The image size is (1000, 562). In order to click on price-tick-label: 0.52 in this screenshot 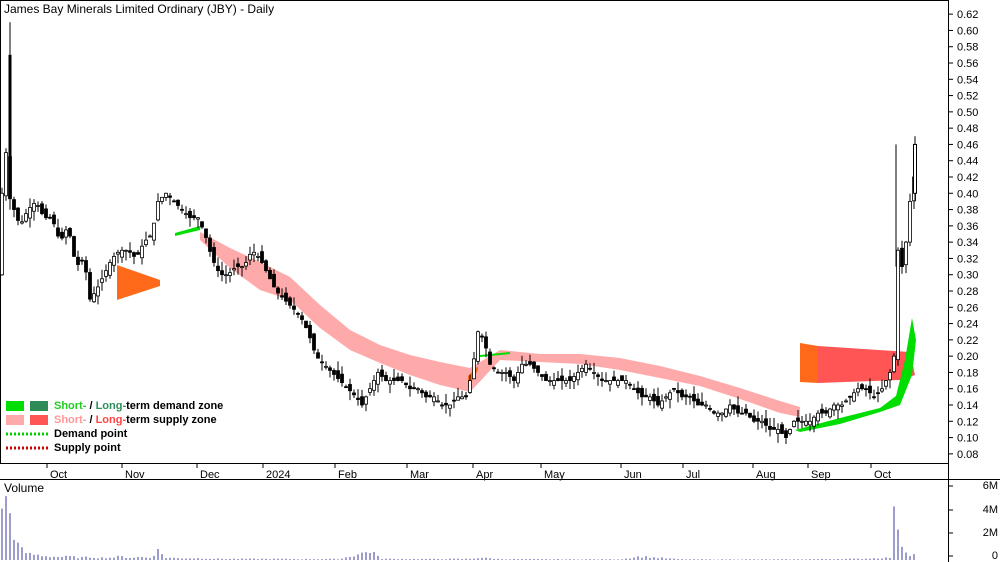, I will do `click(967, 97)`.